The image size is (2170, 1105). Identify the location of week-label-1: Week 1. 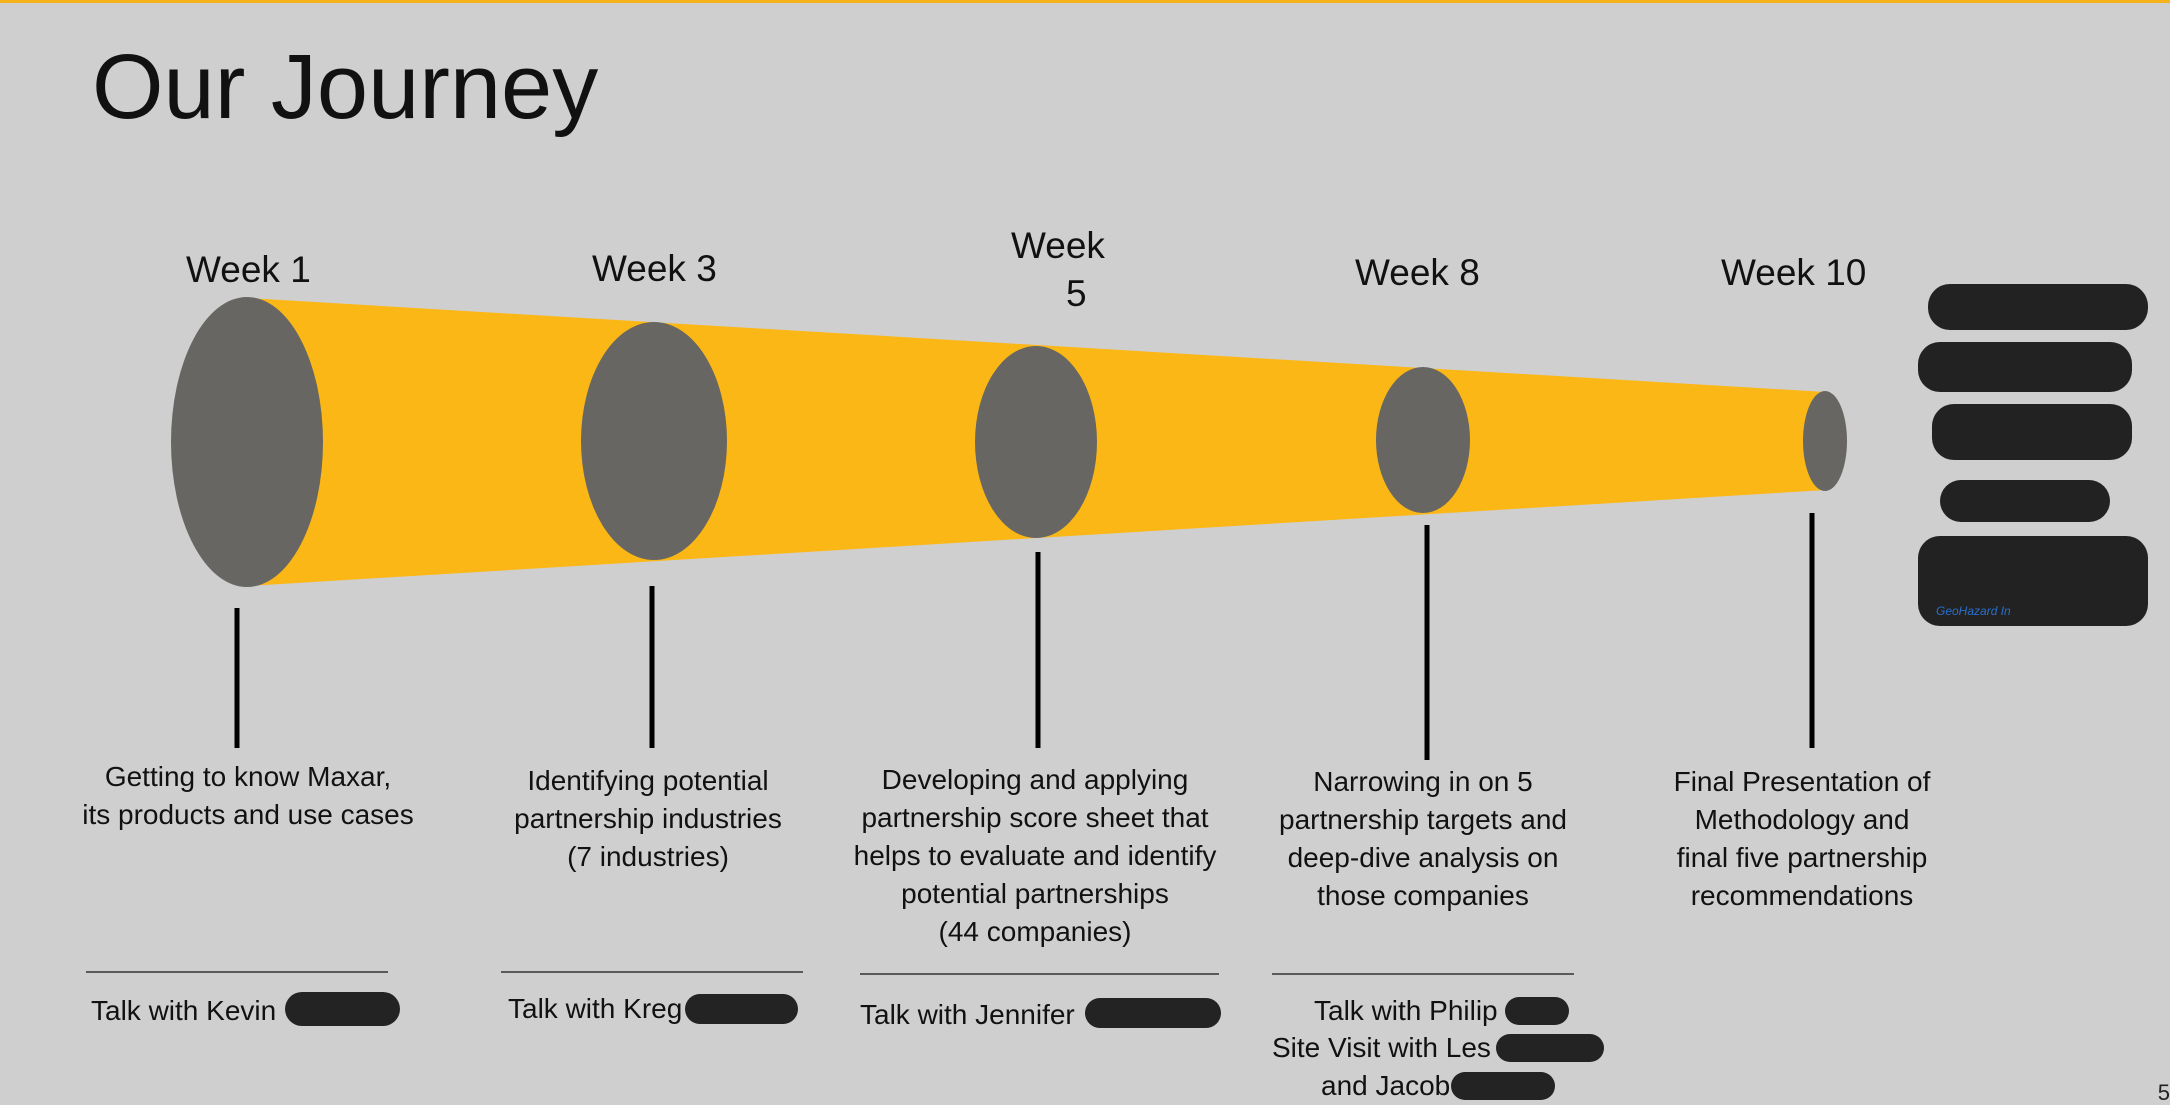
(248, 269).